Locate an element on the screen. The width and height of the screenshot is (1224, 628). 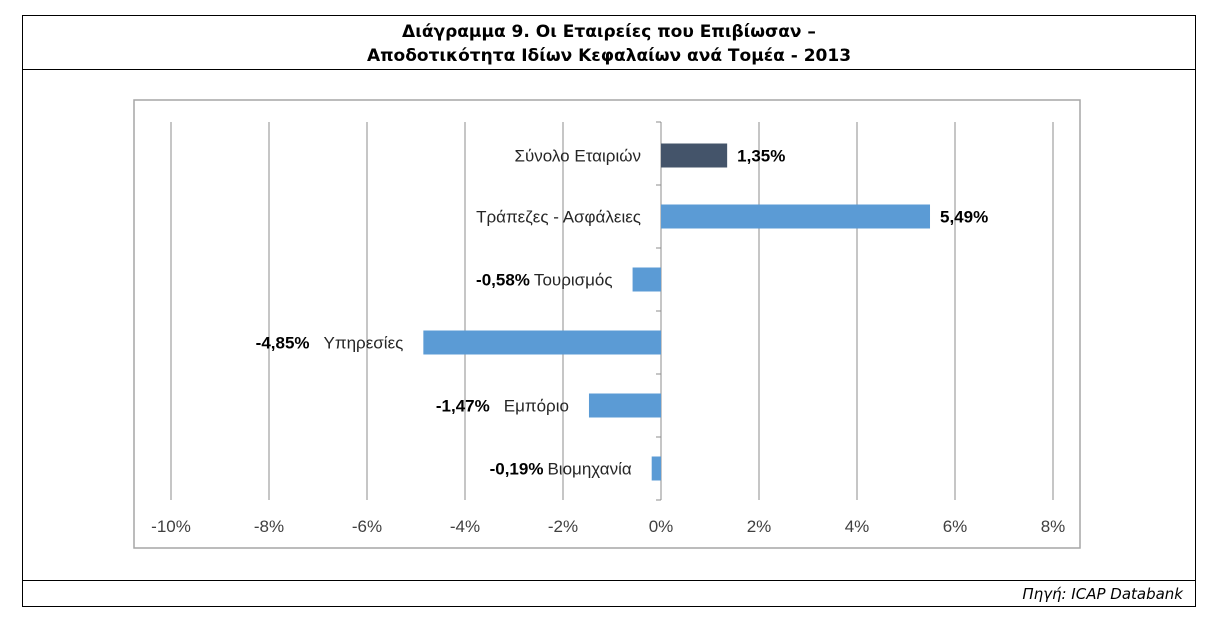
category-label: Βιομηχανία is located at coordinates (589, 469).